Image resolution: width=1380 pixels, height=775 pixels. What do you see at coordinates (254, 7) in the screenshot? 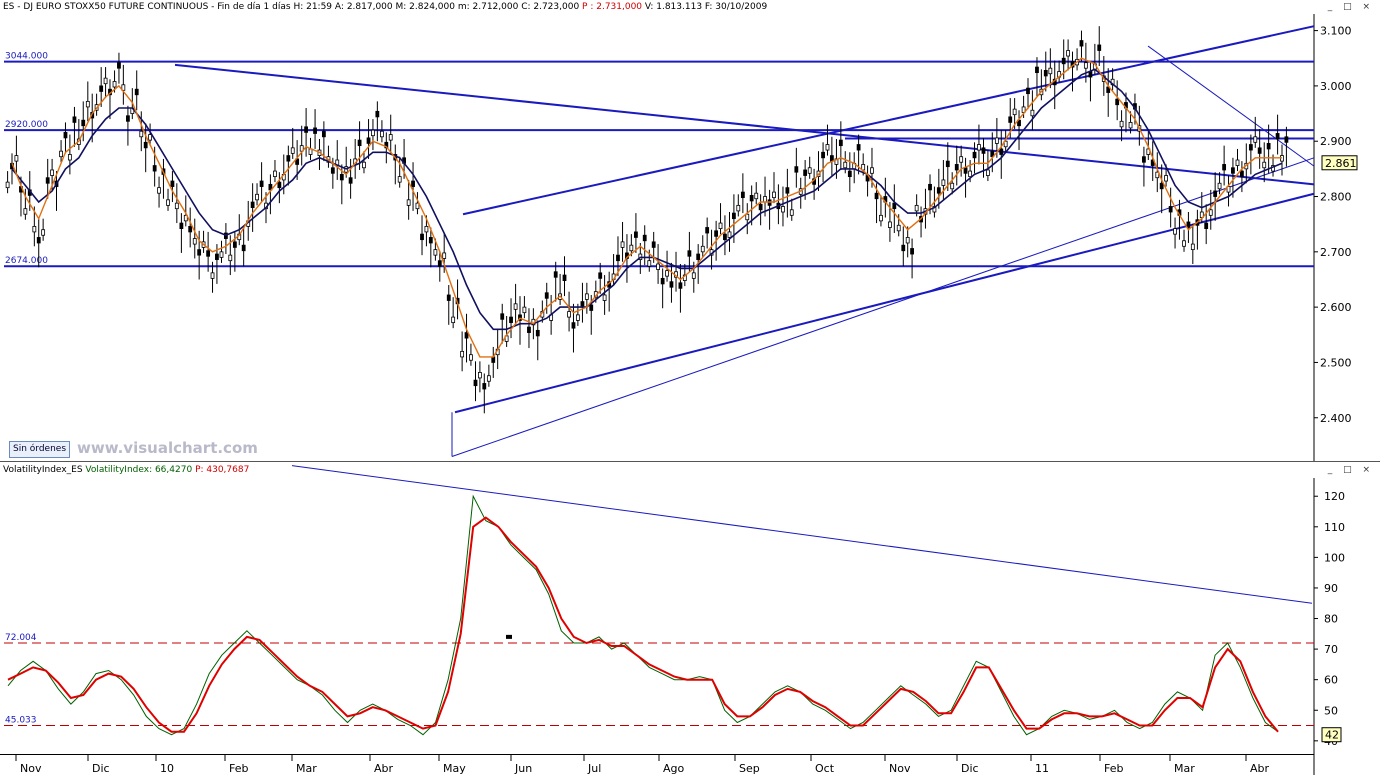
I see `period: Fin de día 1 días` at bounding box center [254, 7].